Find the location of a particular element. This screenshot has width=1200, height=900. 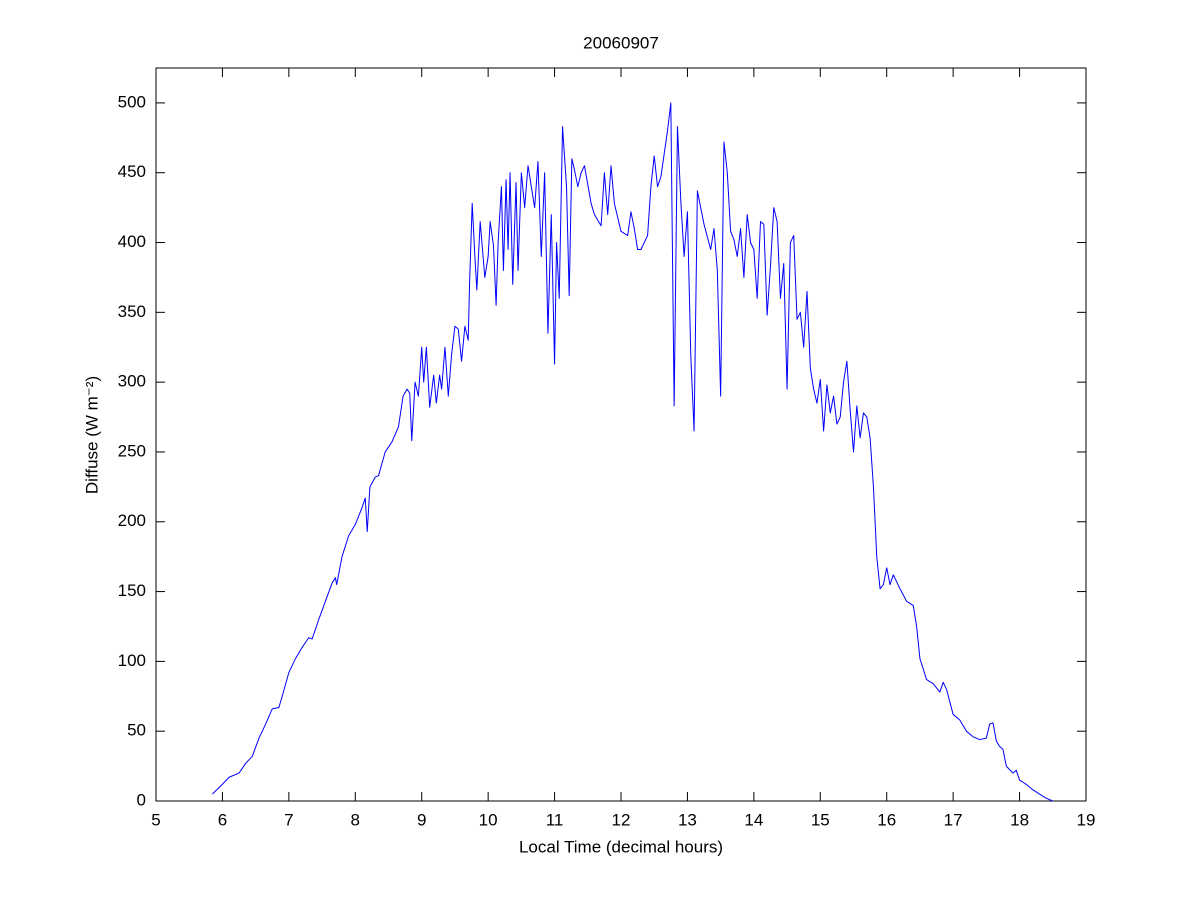

y-tick-label: 300 is located at coordinates (132, 381).